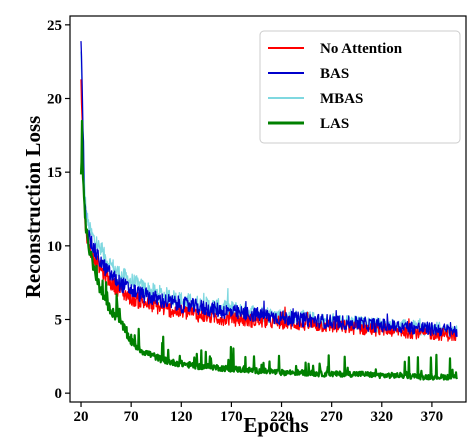  Describe the element at coordinates (231, 417) in the screenshot. I see `x-tick-label: 170` at that location.